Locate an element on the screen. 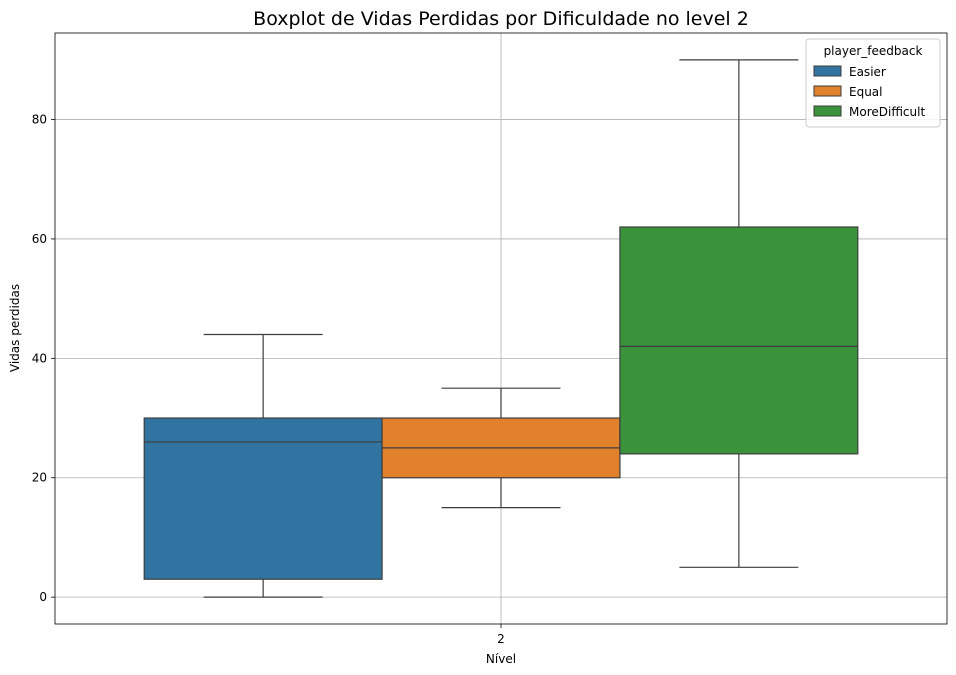  x-tick-label: 2 is located at coordinates (501, 639).